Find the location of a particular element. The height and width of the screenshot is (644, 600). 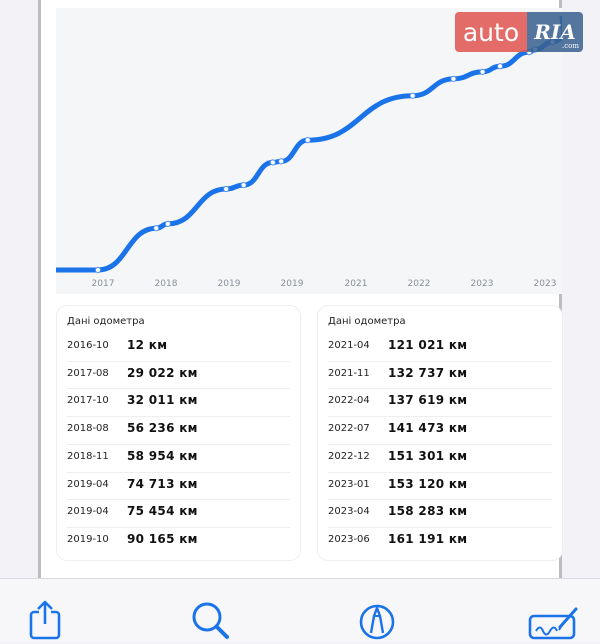

odometer-km: 90 165 км is located at coordinates (162, 539).